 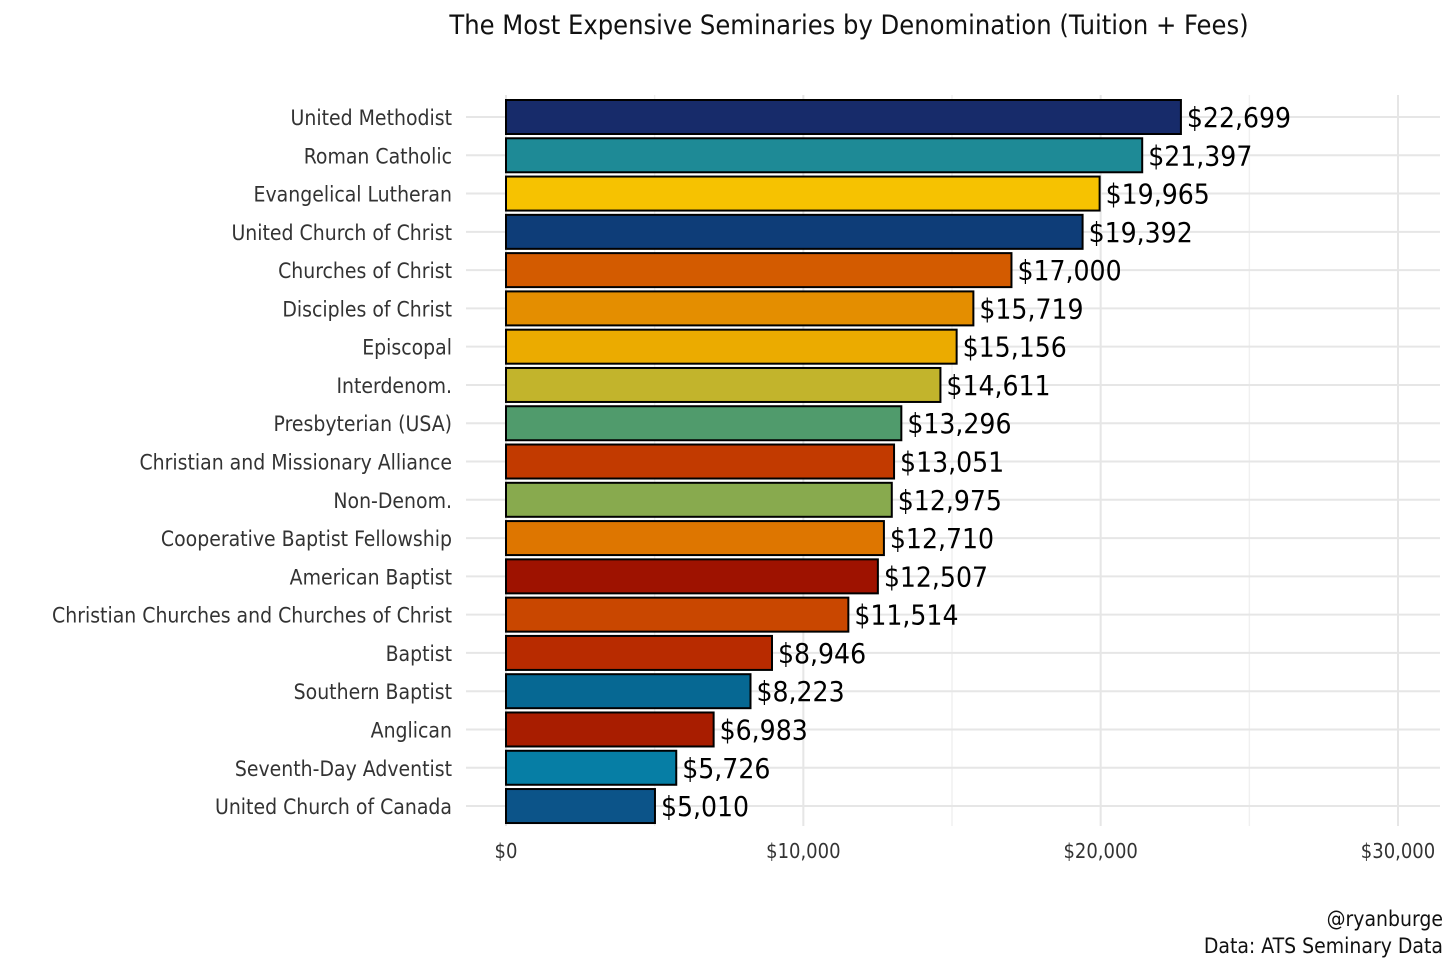 I want to click on value-label: $6,983, so click(x=764, y=729).